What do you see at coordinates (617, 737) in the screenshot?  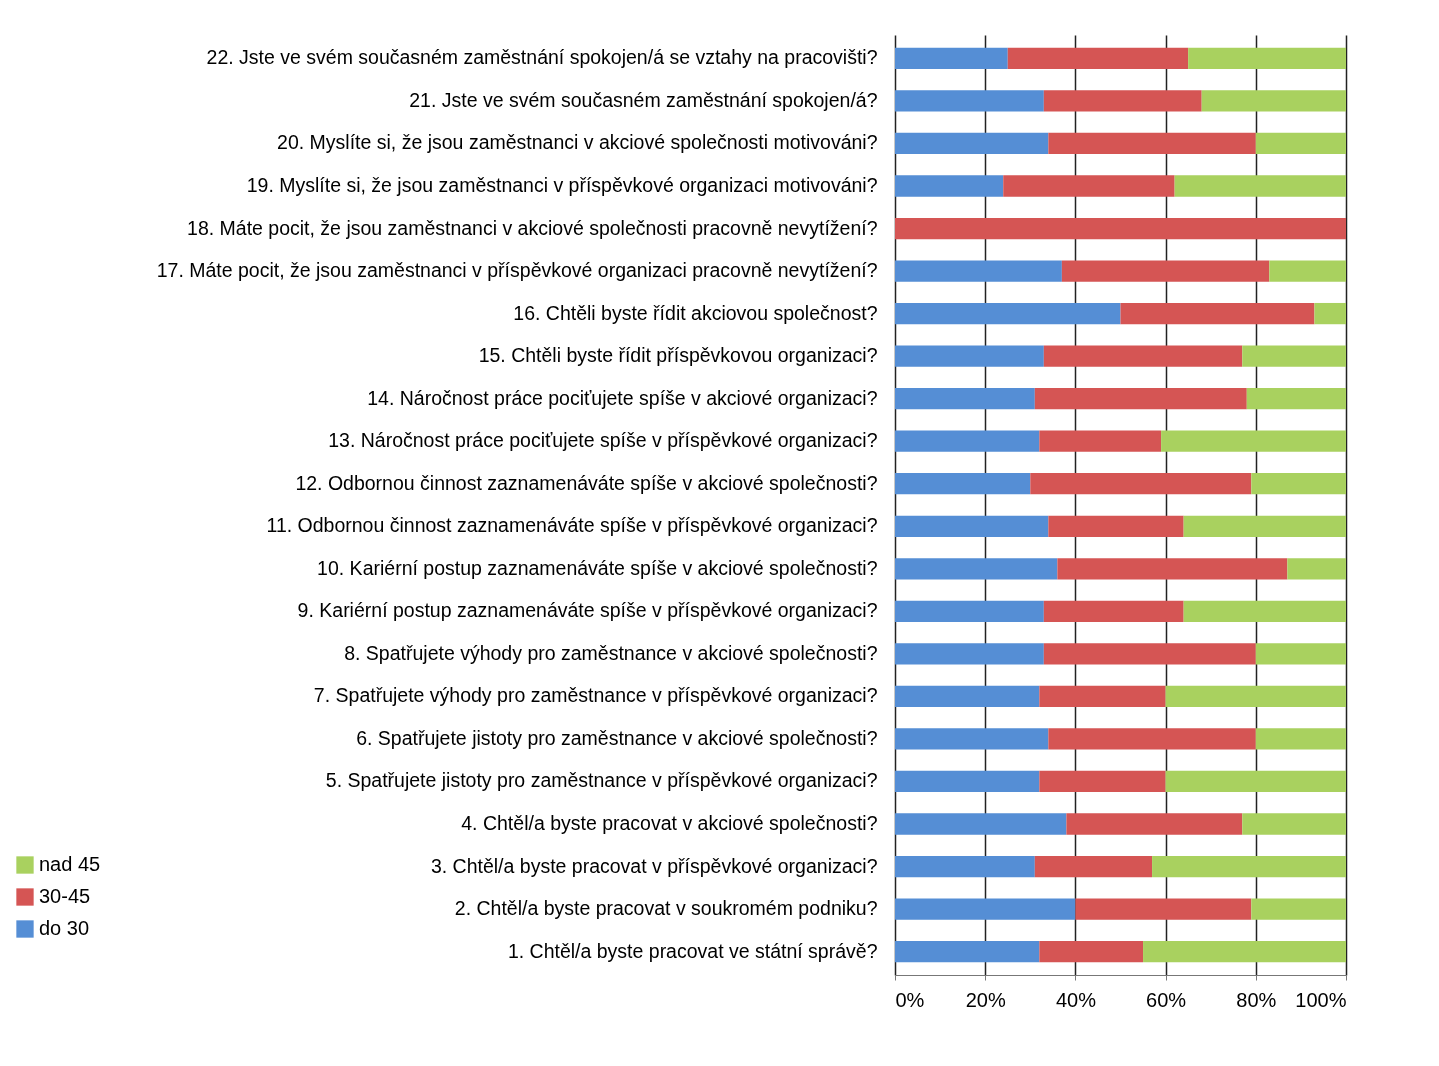 I see `y-tick-label: 6. Spatřujete jistoty pro zaměstnance v akciové společnosti?` at bounding box center [617, 737].